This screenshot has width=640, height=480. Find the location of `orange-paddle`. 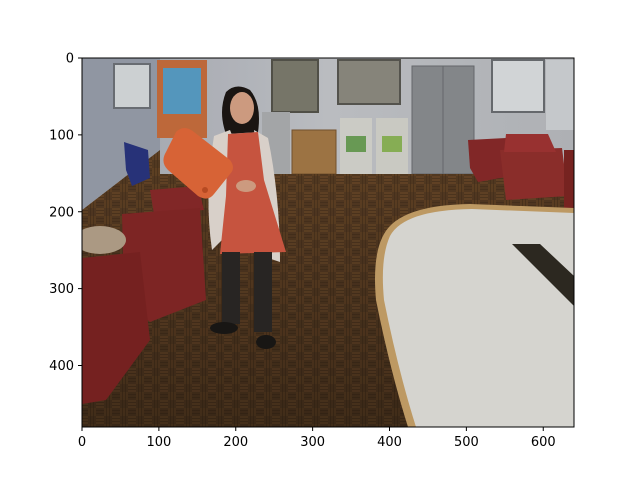

orange-paddle is located at coordinates (198, 163).